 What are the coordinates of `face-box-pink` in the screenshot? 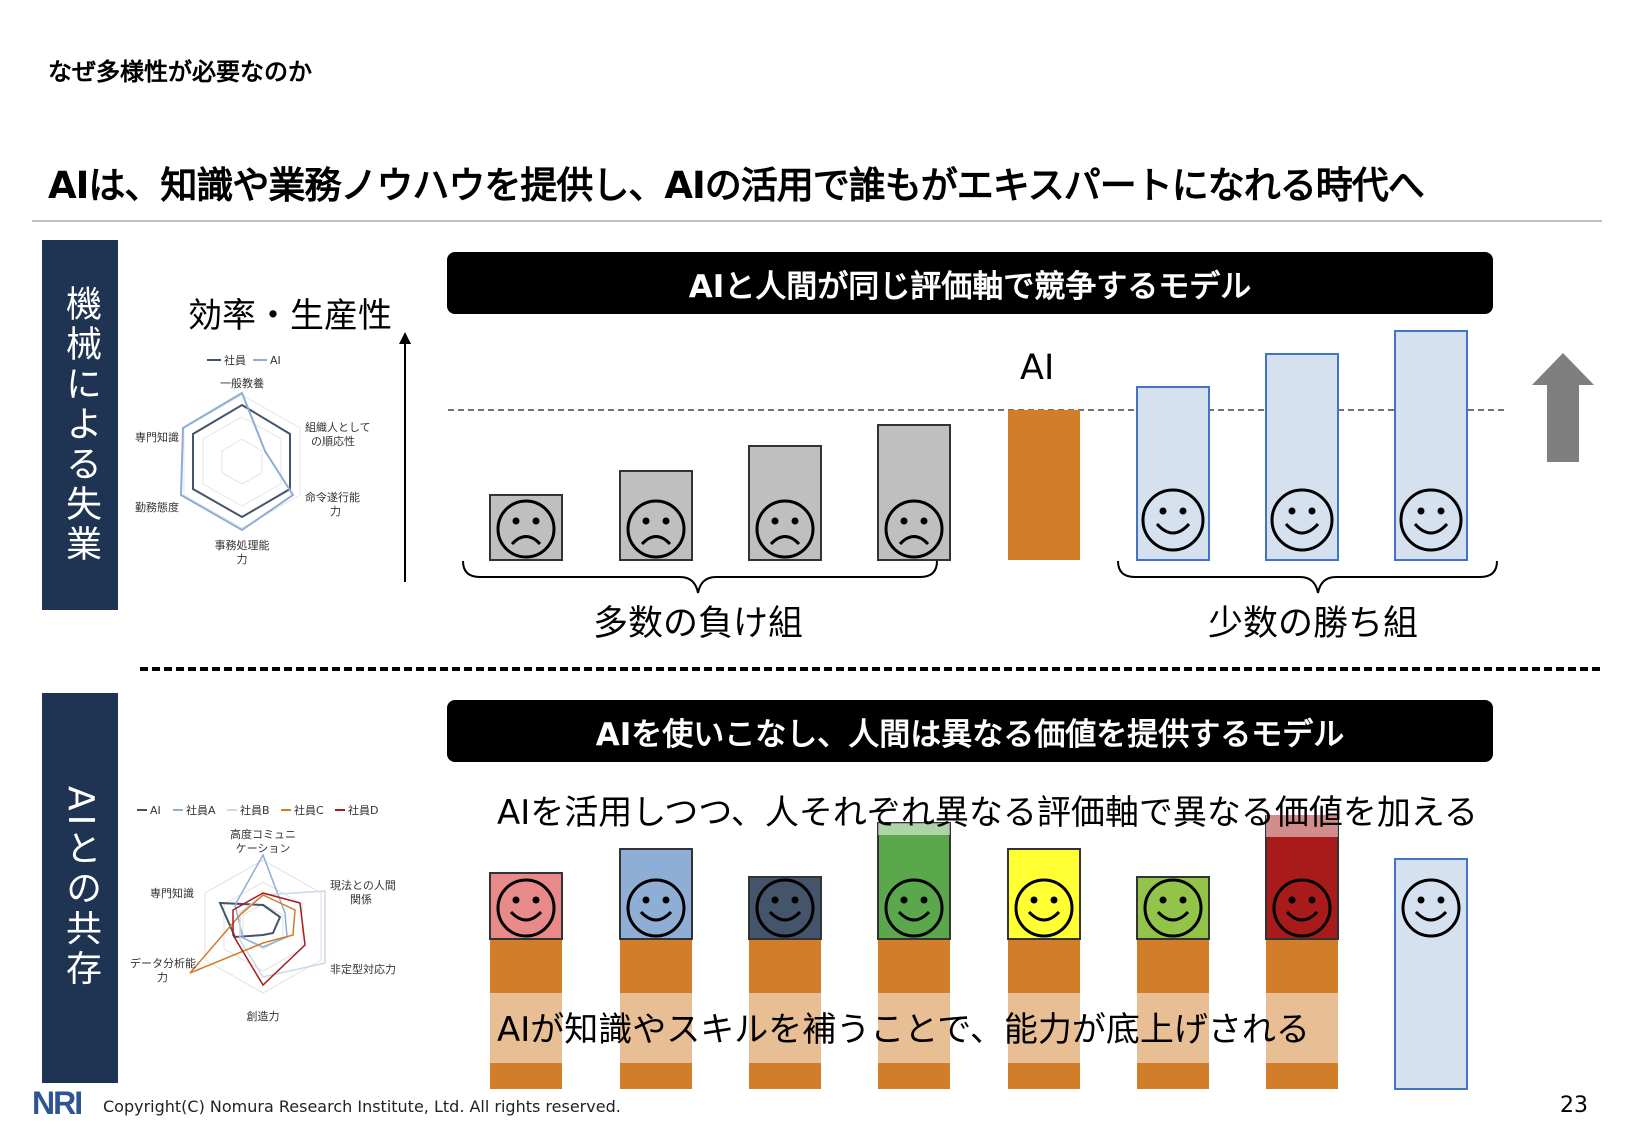 It's located at (526, 906).